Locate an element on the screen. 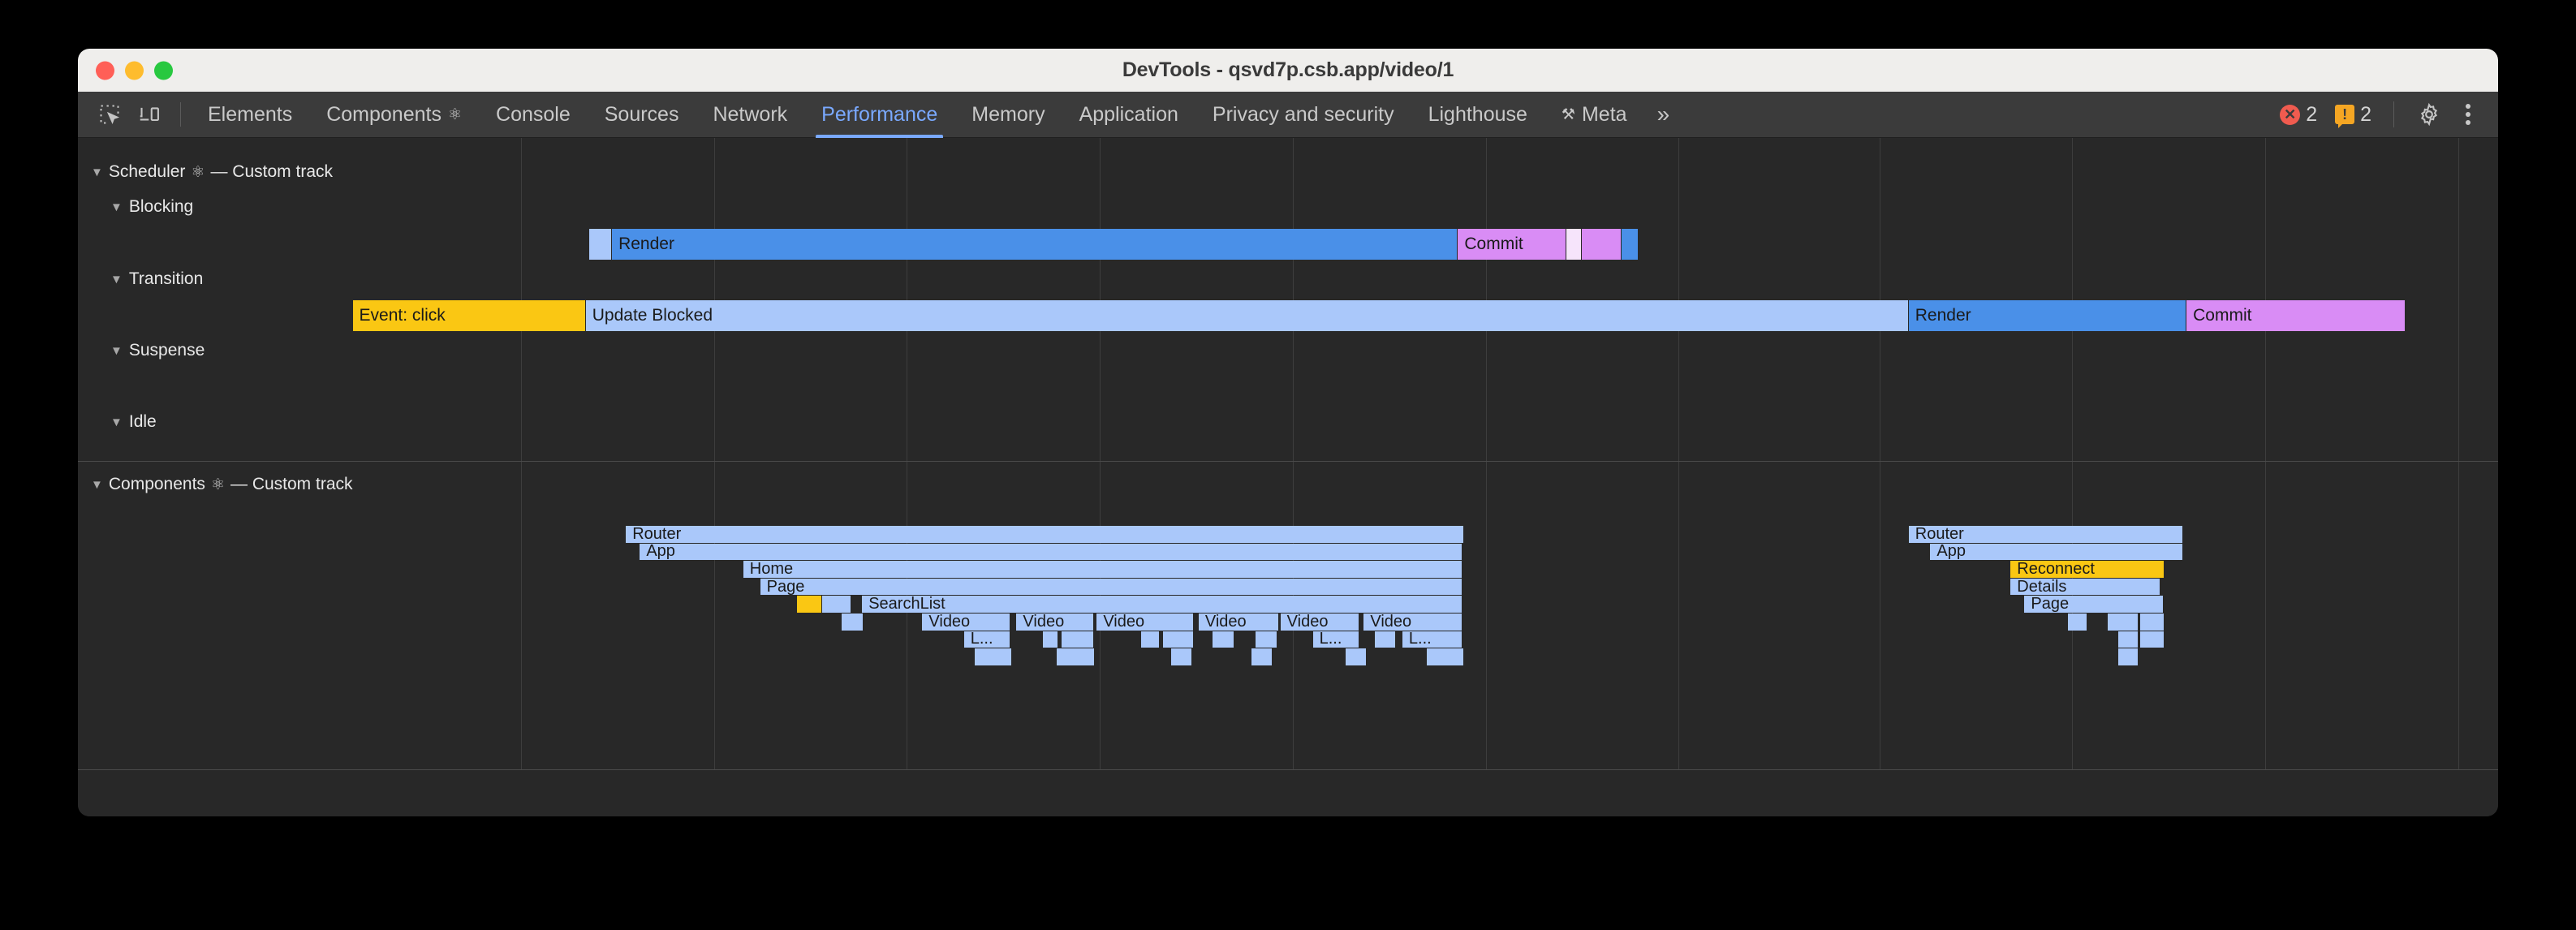  tab-label: Memory is located at coordinates (1008, 114).